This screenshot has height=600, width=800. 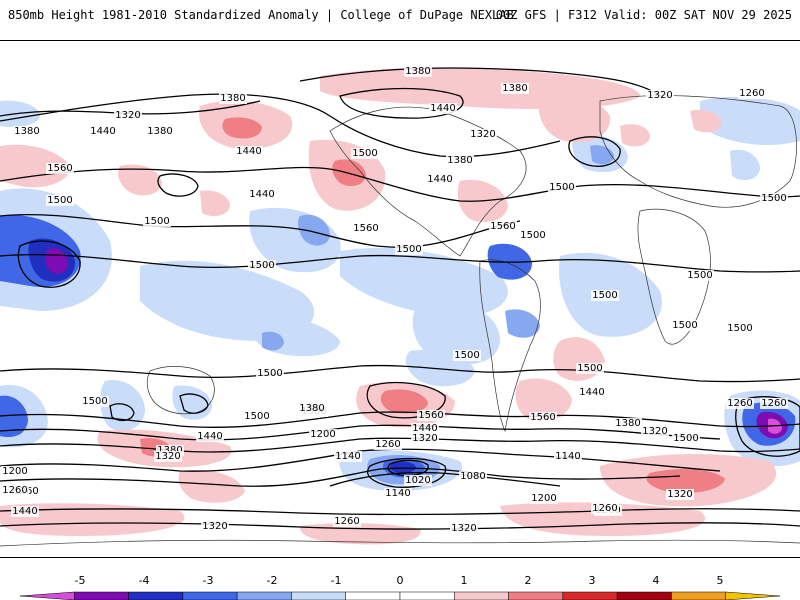 I want to click on anomaly-legend: -5 -4 -3 -2 -1 0 1 2 3 4 5, so click(x=400, y=587).